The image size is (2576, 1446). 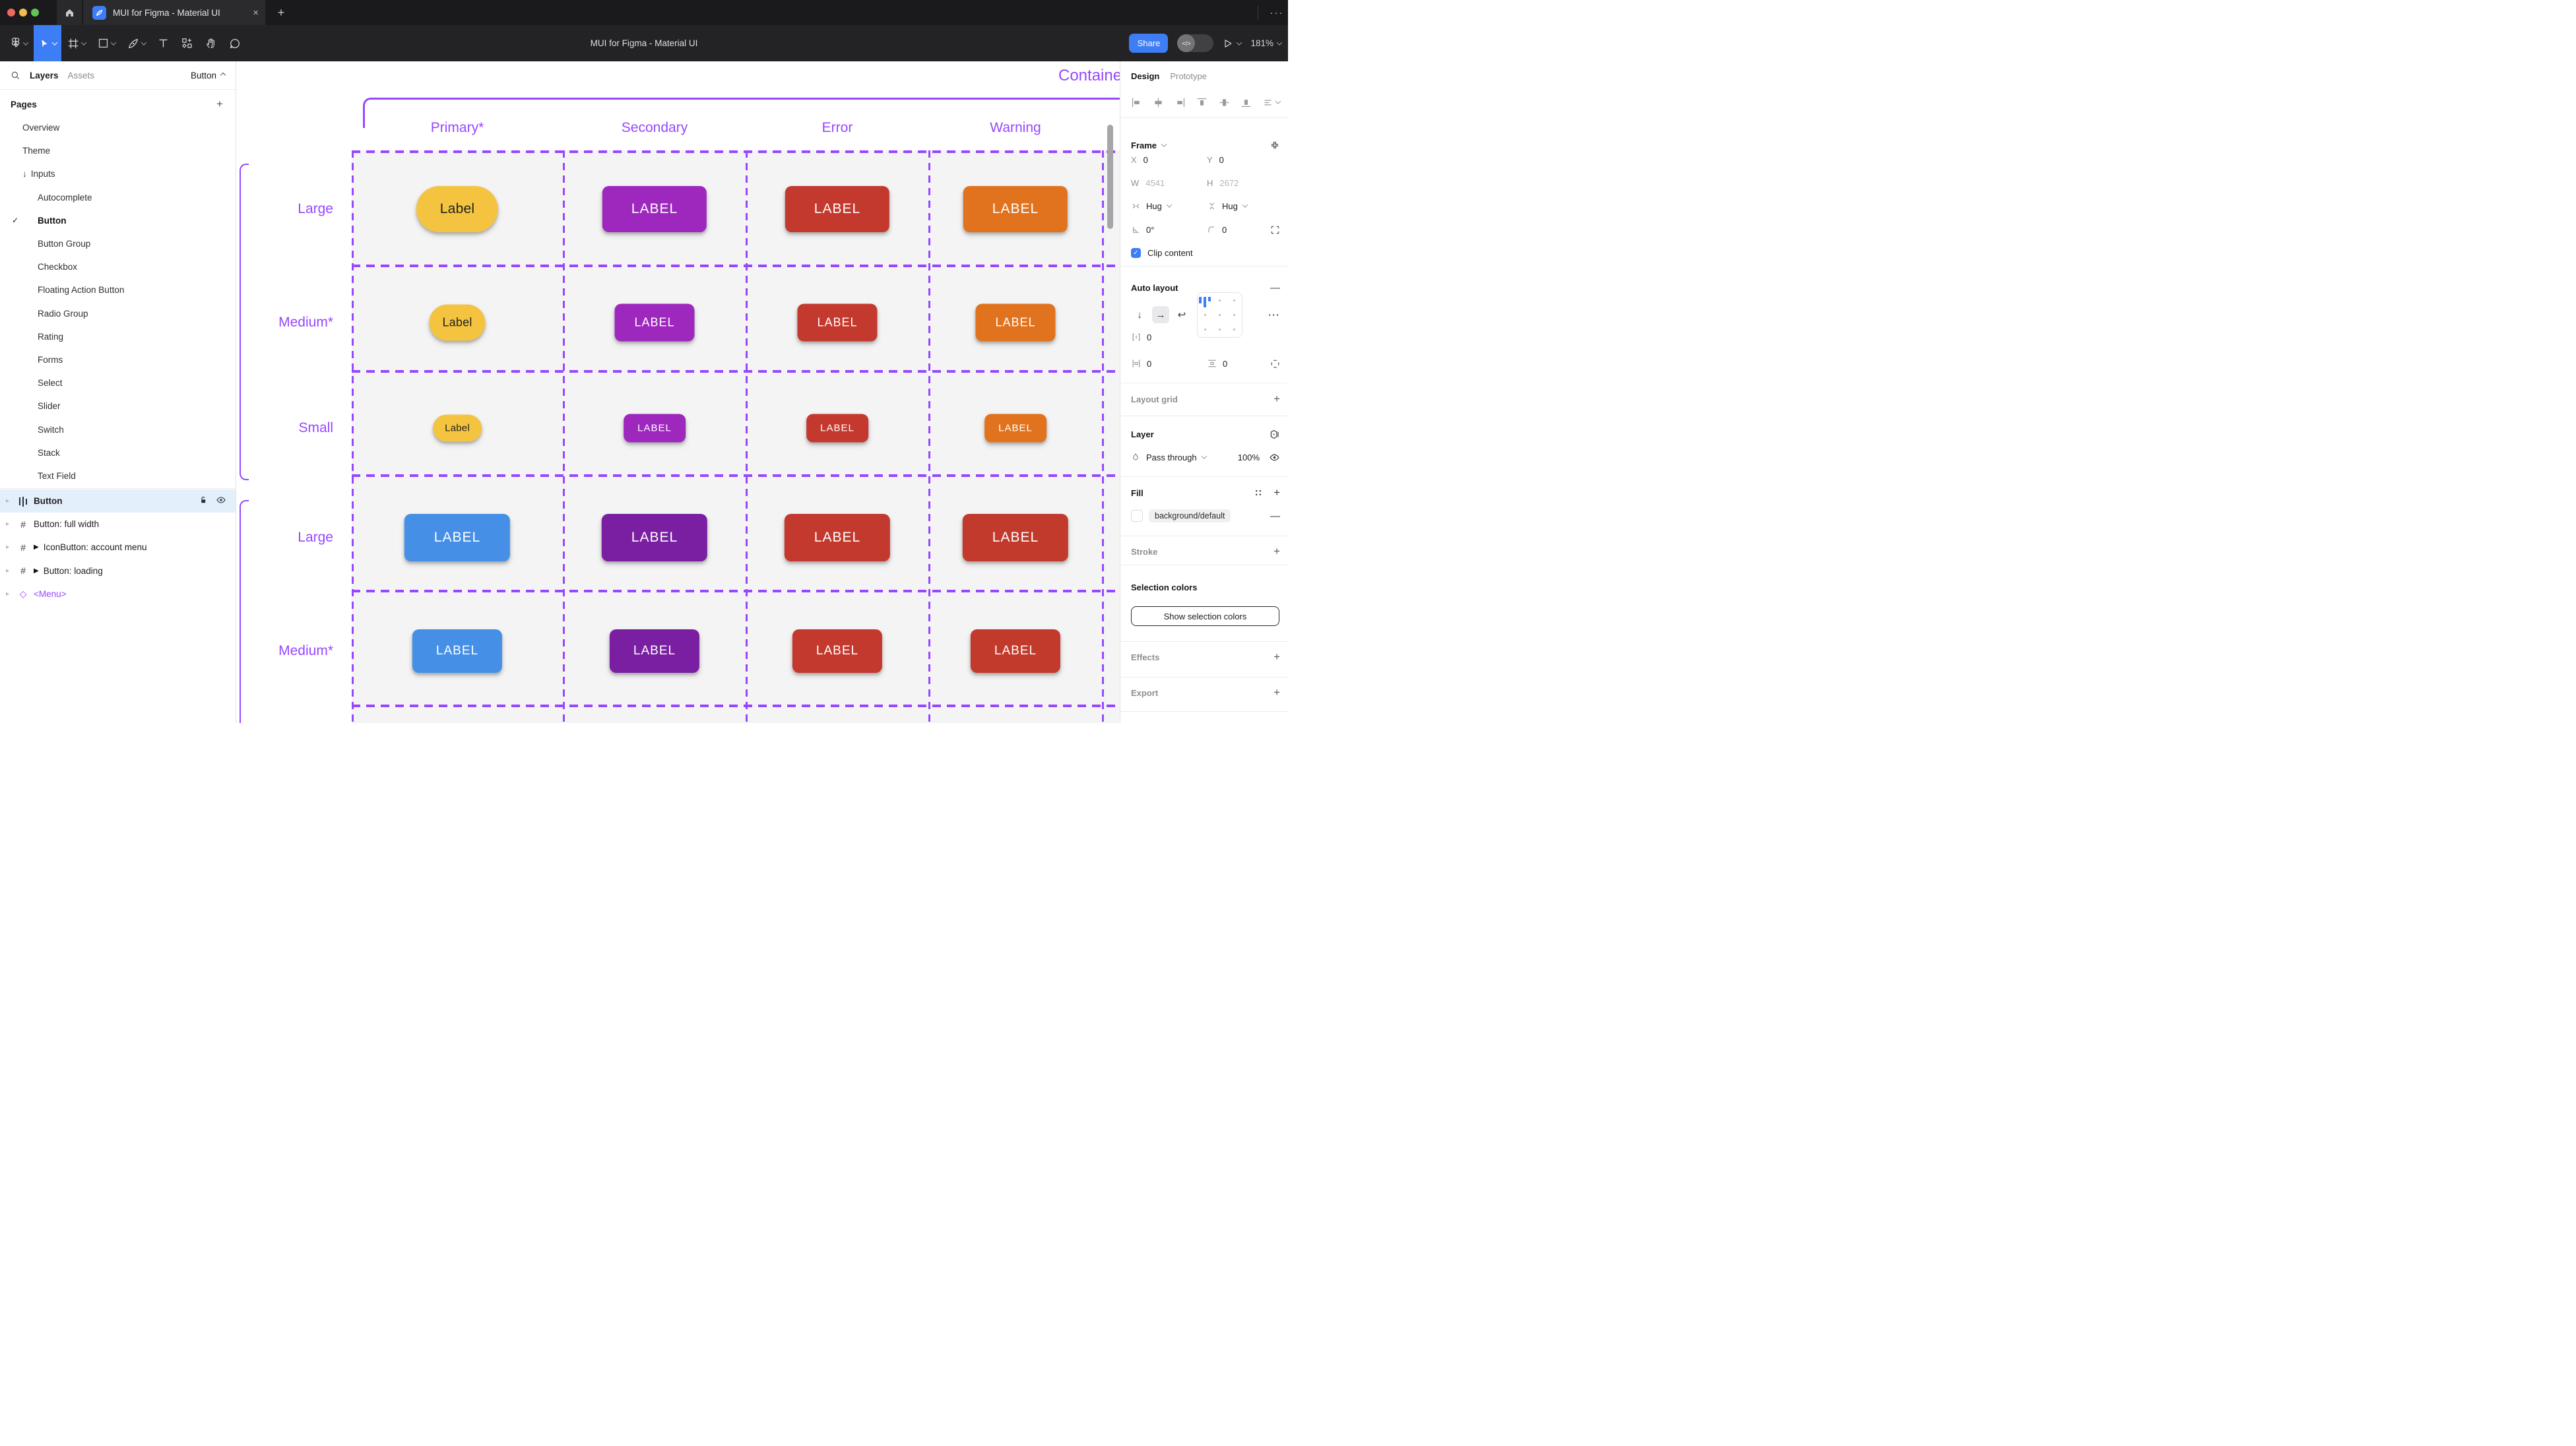 What do you see at coordinates (1274, 314) in the screenshot?
I see `auto-layout-more-button: ···` at bounding box center [1274, 314].